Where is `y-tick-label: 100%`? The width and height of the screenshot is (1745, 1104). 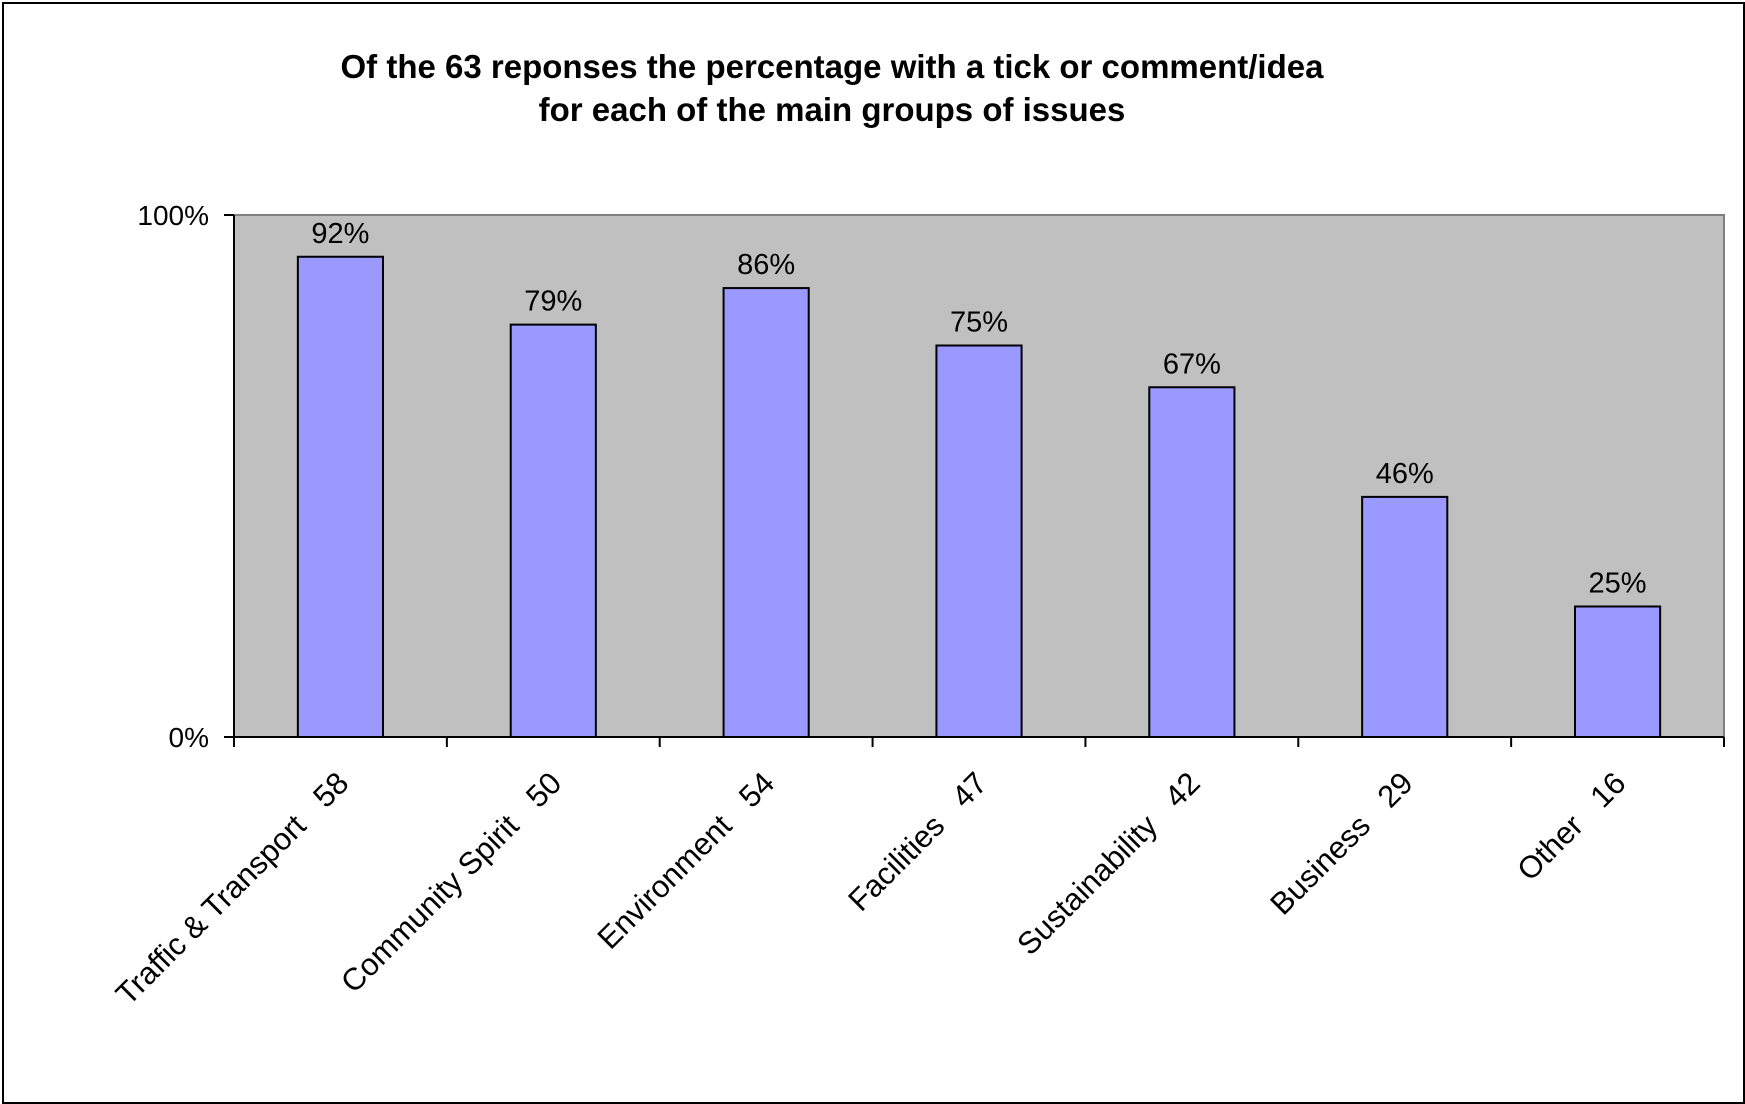 y-tick-label: 100% is located at coordinates (173, 215).